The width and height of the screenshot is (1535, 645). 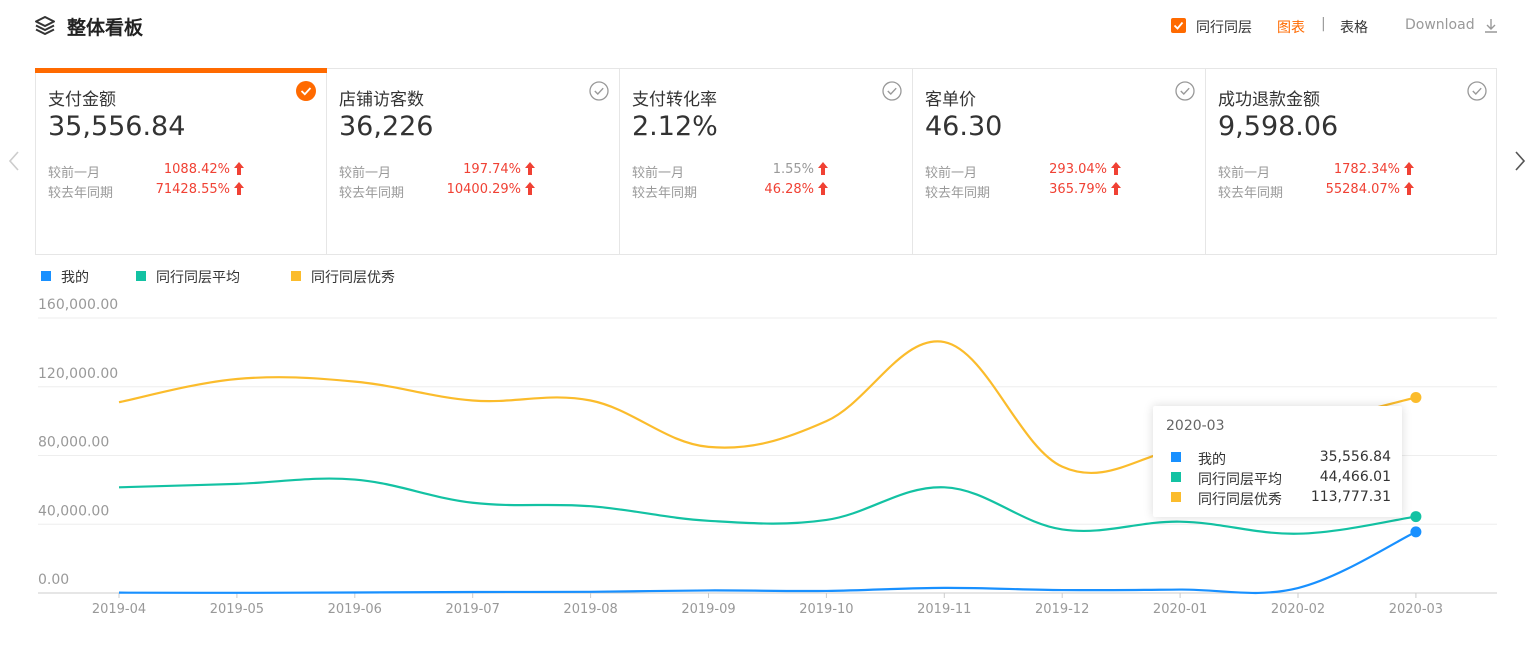 What do you see at coordinates (181, 161) in the screenshot?
I see `metric-card: 支付金额 35,556.84 较前一月 1088.42% 较去年同期 71428.55%` at bounding box center [181, 161].